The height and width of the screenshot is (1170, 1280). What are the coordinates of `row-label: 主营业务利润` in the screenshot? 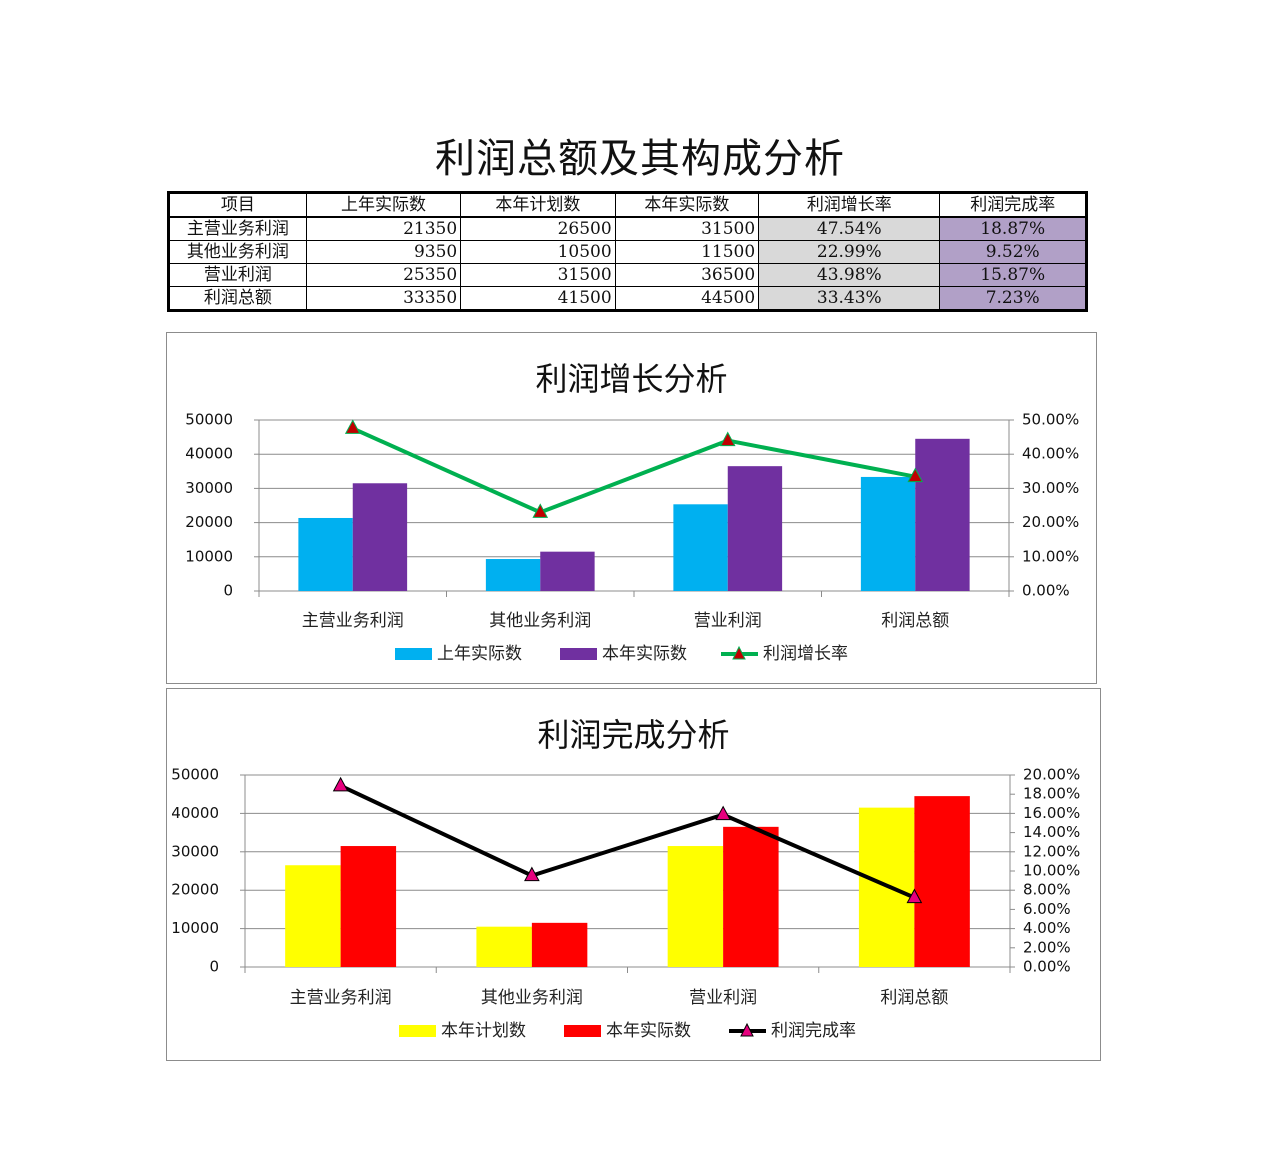 It's located at (237, 228).